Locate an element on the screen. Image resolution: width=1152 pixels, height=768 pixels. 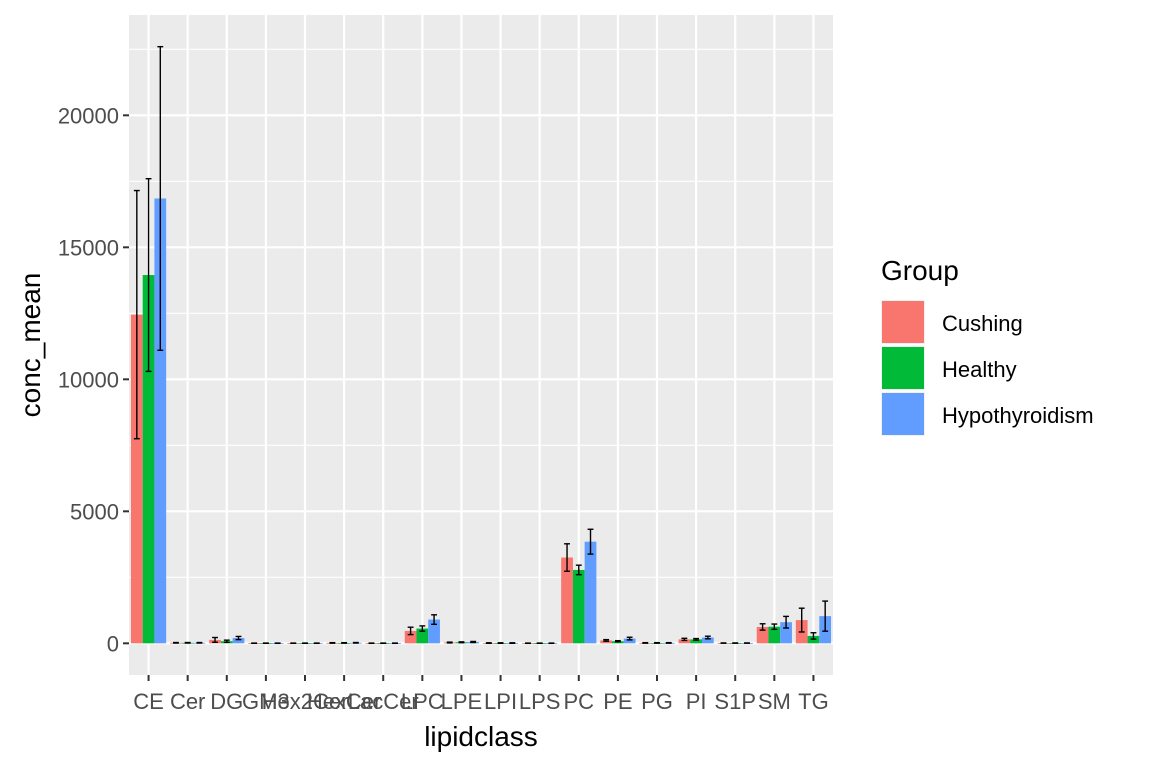
bar-cushing-ce is located at coordinates (136, 479).